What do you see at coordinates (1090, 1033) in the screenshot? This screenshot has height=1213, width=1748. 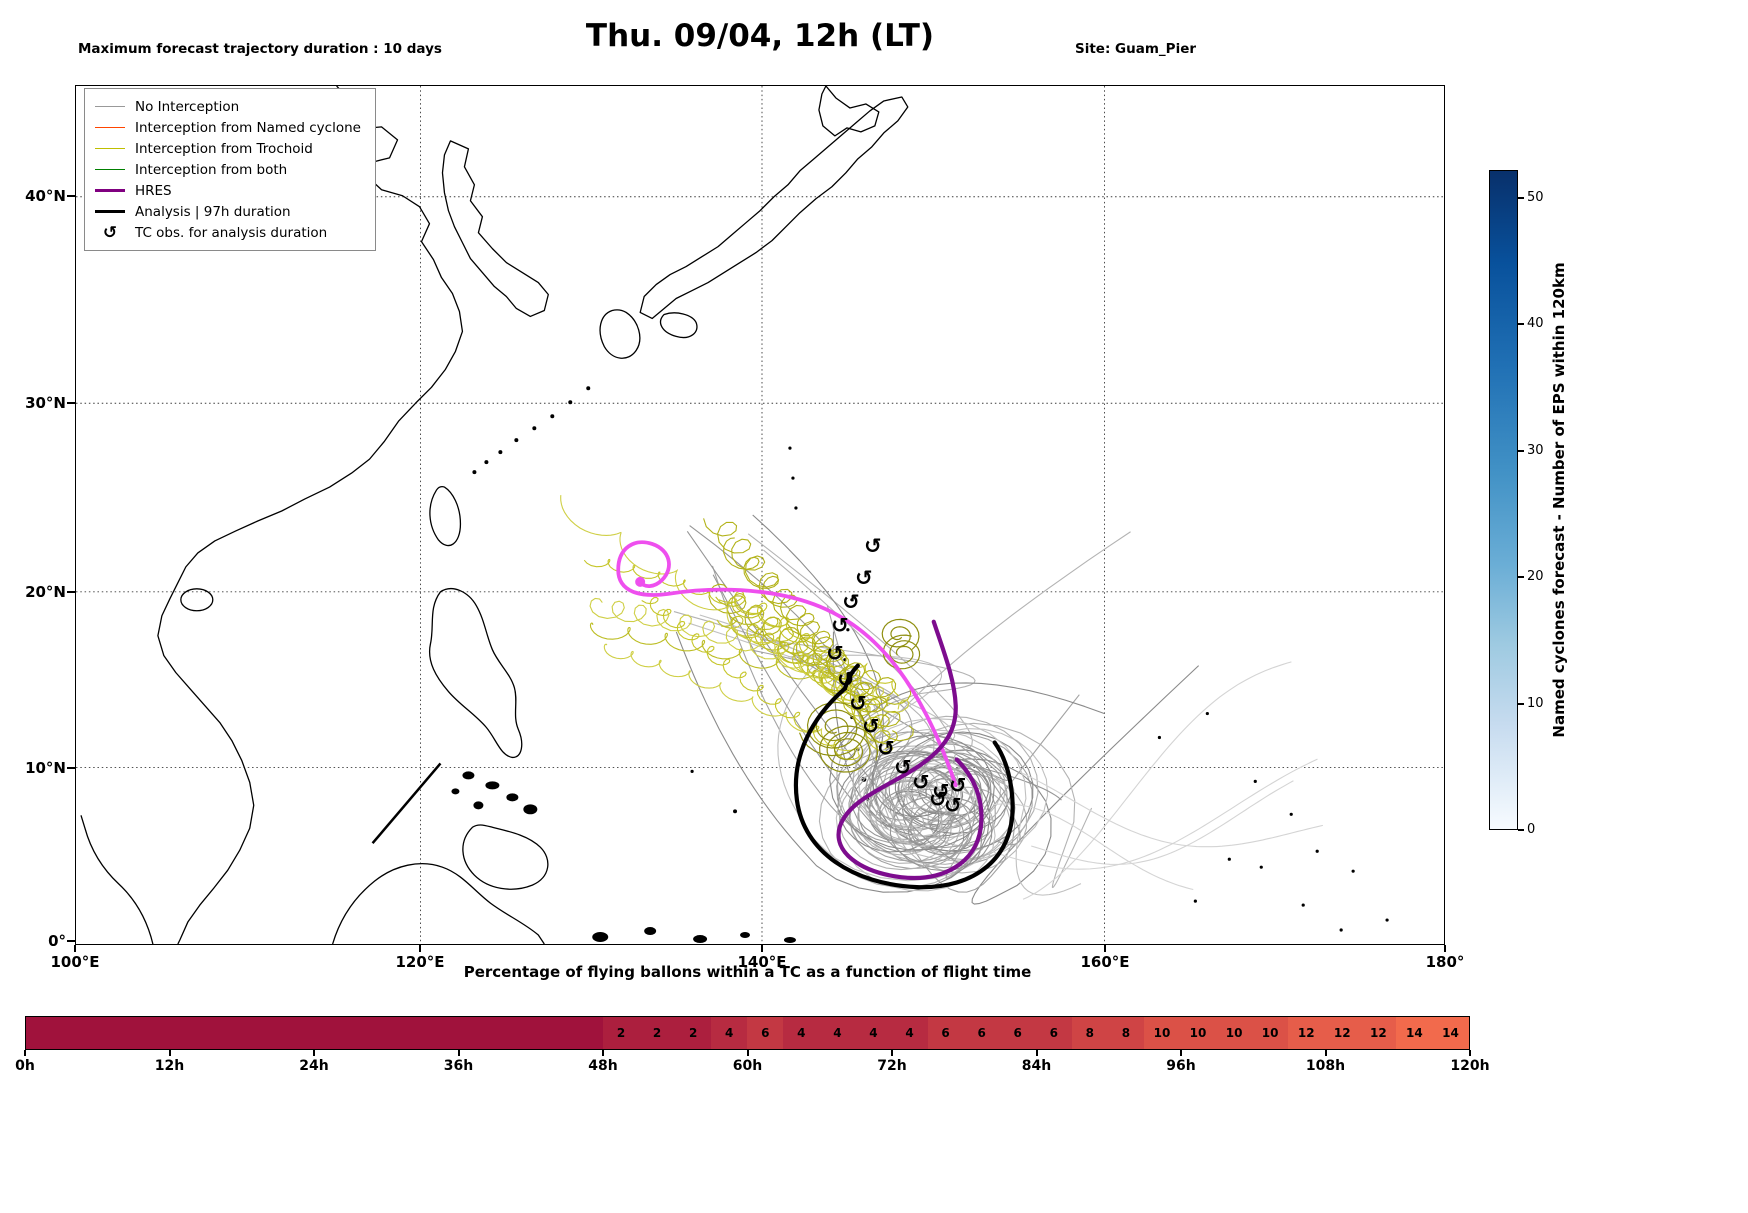 I see `flight-bar-value: 8` at bounding box center [1090, 1033].